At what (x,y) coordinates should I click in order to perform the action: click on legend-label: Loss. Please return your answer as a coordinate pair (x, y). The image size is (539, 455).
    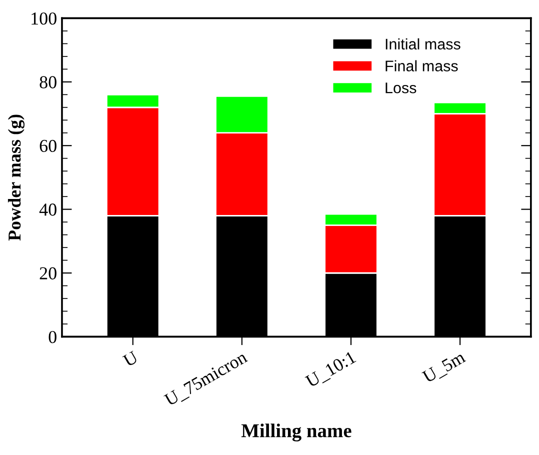
    Looking at the image, I should click on (401, 88).